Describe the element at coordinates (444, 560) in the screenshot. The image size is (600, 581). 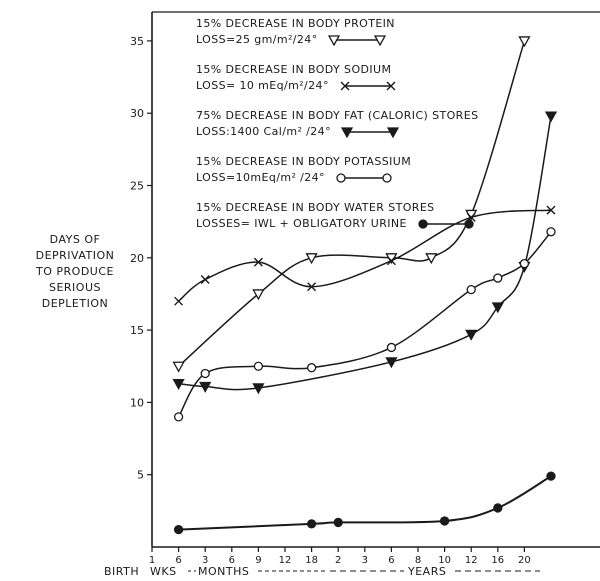
I see `x-tick-label: 10` at that location.